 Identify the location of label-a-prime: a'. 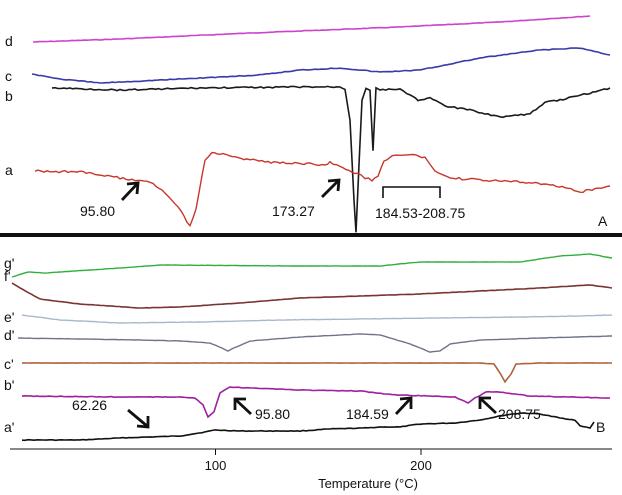
(9, 427).